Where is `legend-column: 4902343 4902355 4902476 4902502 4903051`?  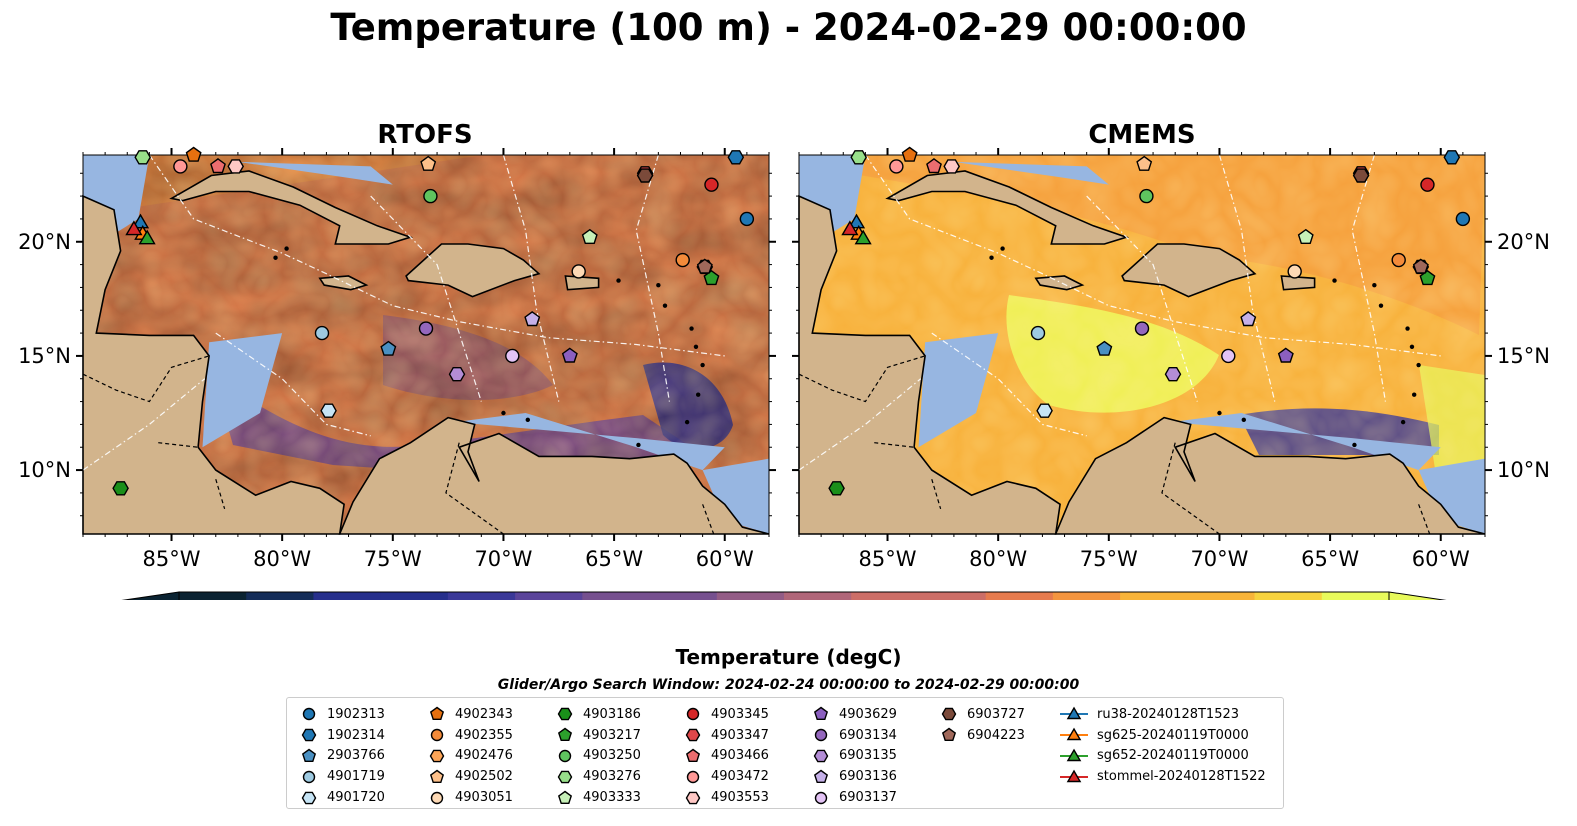
legend-column: 4902343 4902355 4902476 4902502 4903051 is located at coordinates (470, 756).